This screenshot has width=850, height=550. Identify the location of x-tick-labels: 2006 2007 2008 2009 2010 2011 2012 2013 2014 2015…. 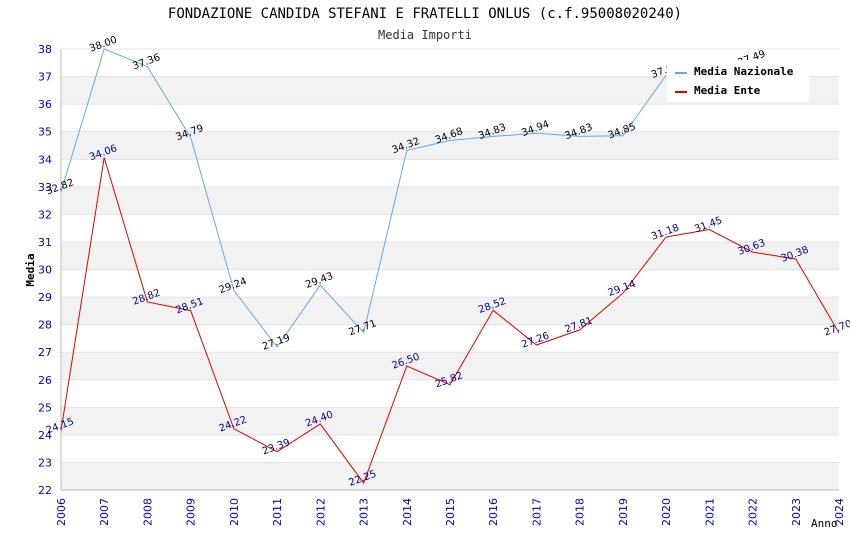
(450, 512).